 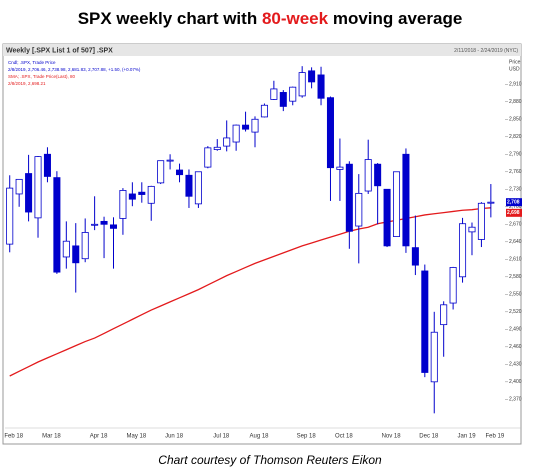 I want to click on x-tick-label: Oct 18, so click(x=344, y=437).